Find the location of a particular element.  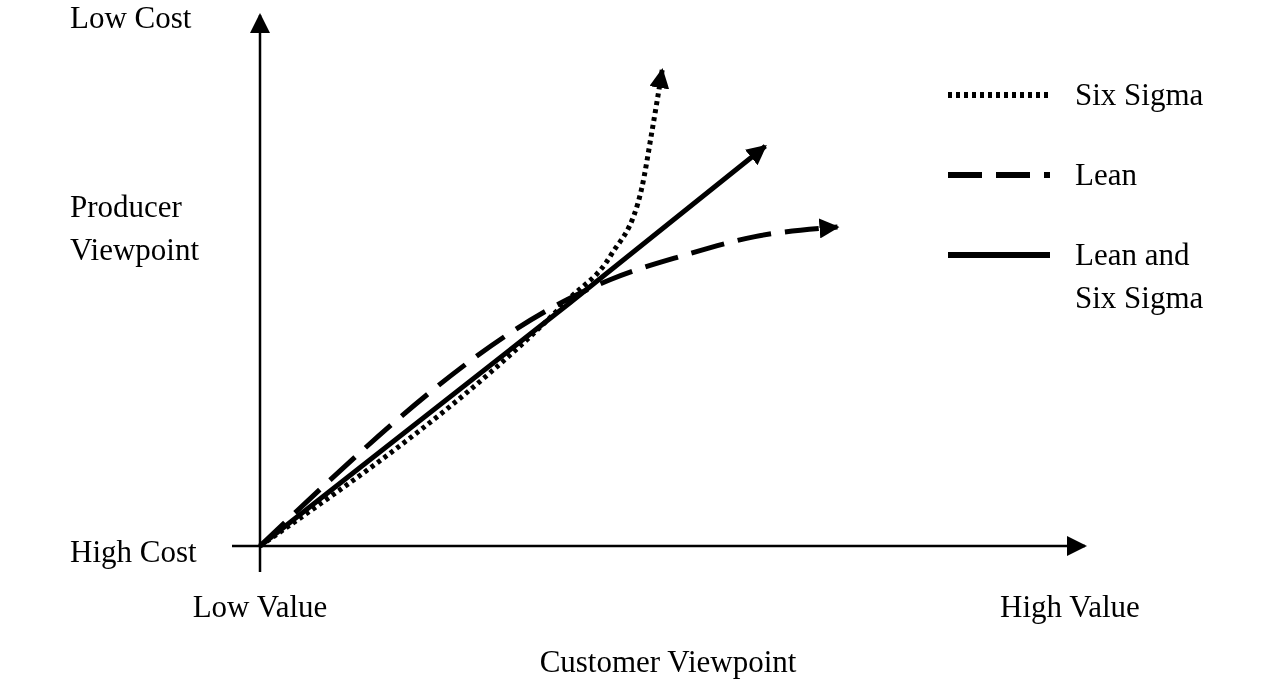

legend-label: Lean and Six Sigma is located at coordinates (1139, 276).